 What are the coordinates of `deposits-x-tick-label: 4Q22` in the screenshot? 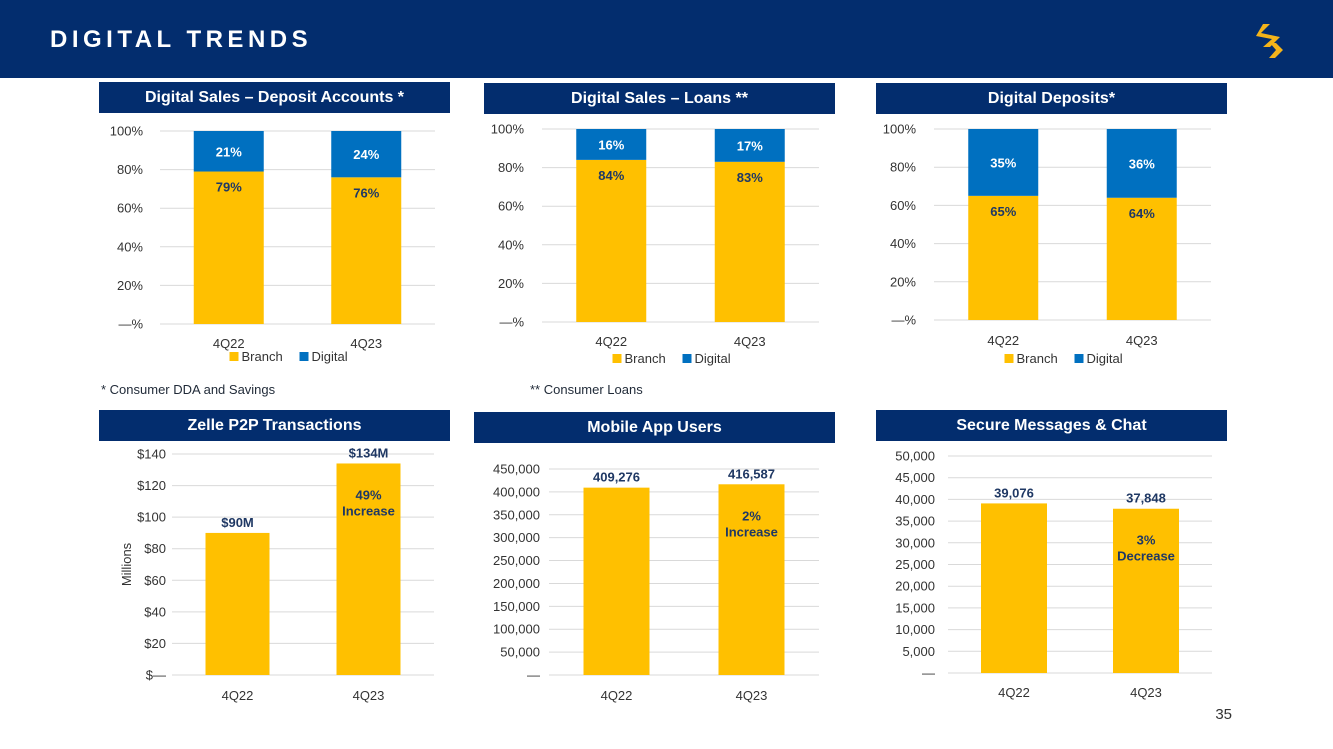 It's located at (1003, 340).